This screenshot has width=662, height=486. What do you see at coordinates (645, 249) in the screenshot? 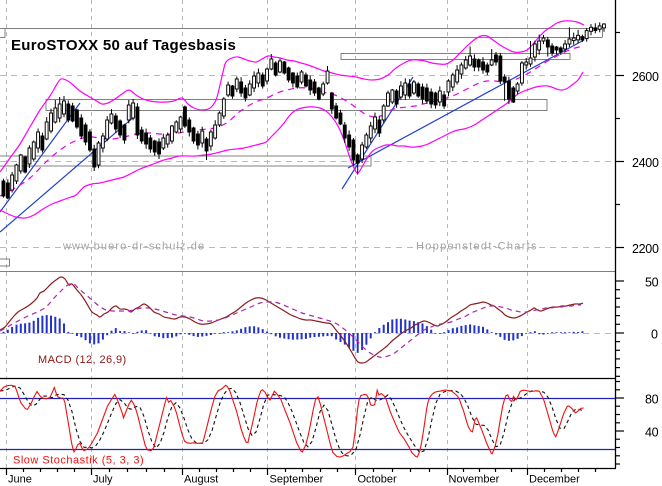
I see `svg-text: 2200` at bounding box center [645, 249].